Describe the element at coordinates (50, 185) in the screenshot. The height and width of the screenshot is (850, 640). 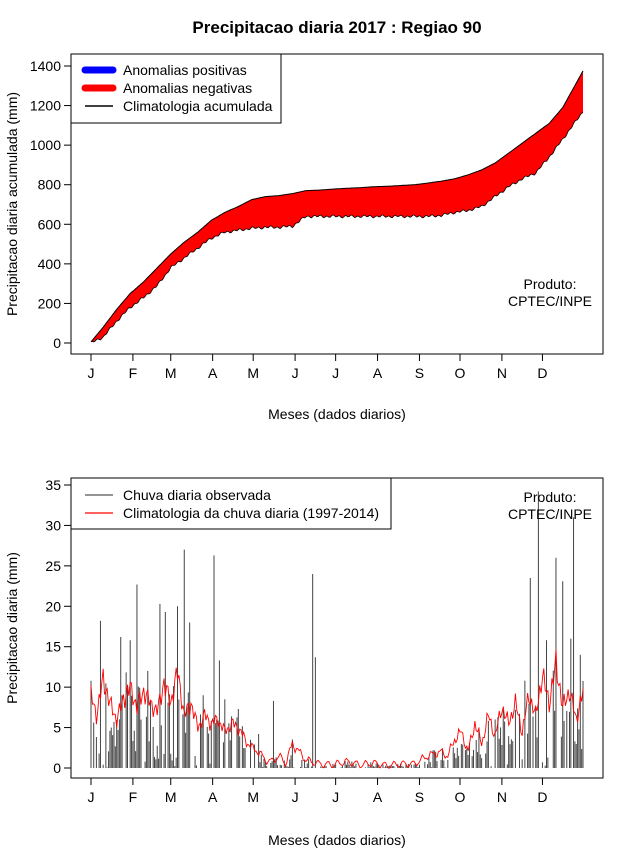
I see `cumulative-y-tick-label: 800` at that location.